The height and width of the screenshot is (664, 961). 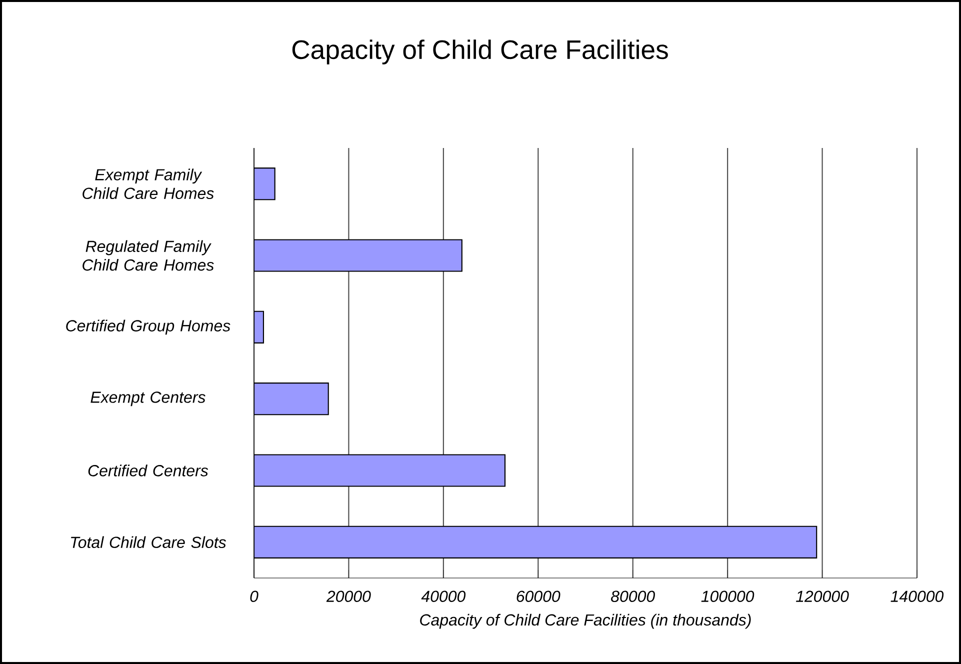 I want to click on x-tick-label: 140000, so click(x=917, y=596).